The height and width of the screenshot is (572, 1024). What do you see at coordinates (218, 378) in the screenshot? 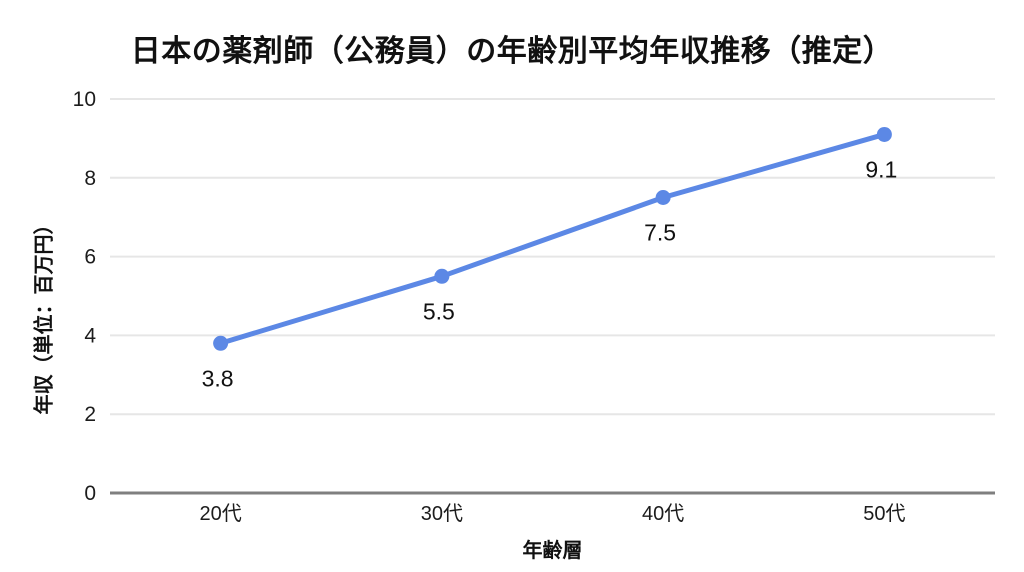
I see `data-label: 3.8` at bounding box center [218, 378].